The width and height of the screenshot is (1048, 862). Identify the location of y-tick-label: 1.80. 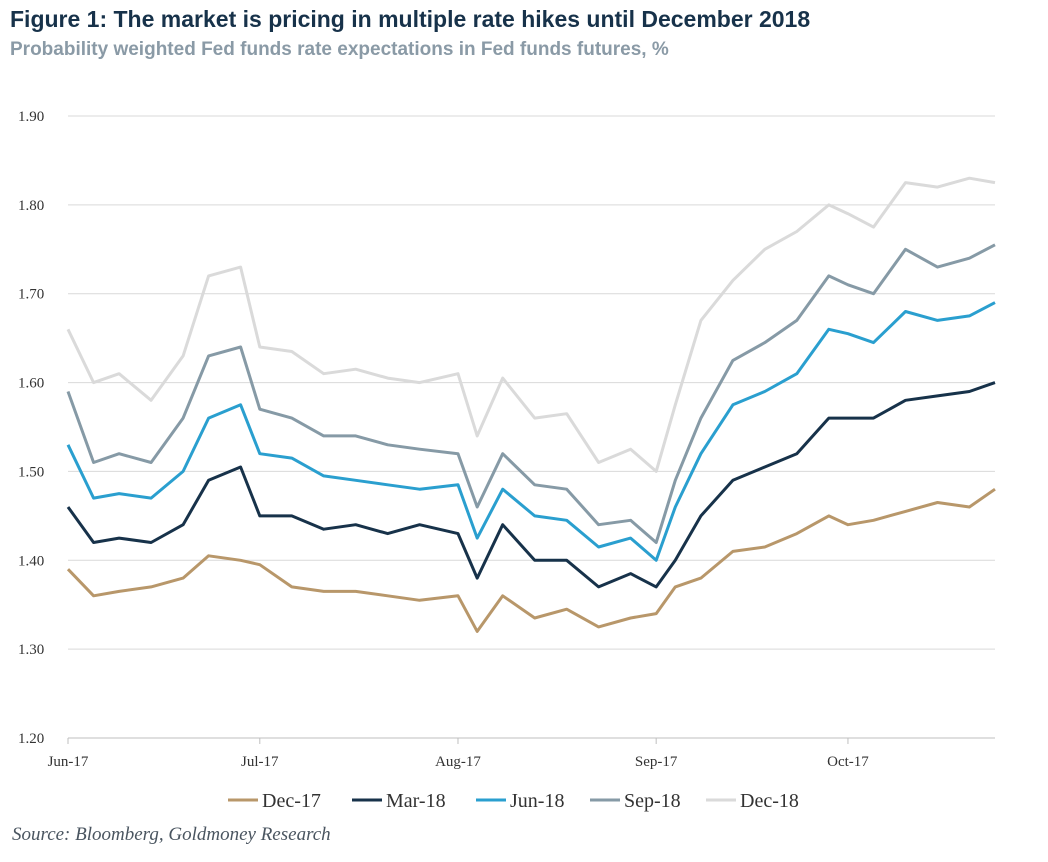
(31, 206).